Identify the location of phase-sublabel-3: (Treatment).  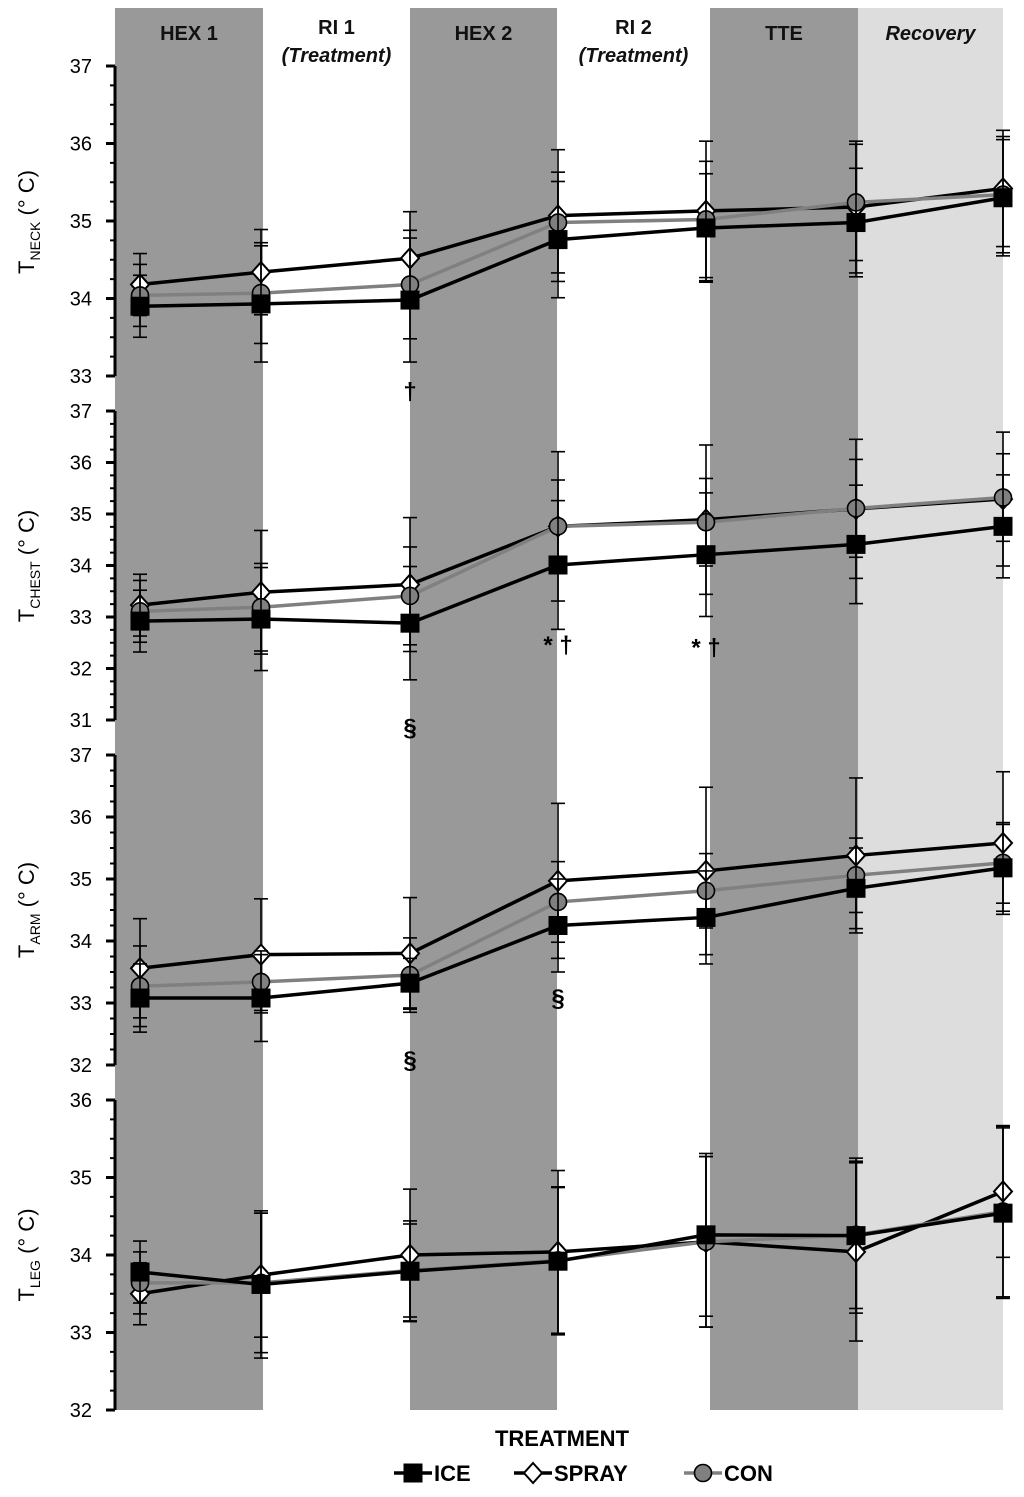
(634, 56).